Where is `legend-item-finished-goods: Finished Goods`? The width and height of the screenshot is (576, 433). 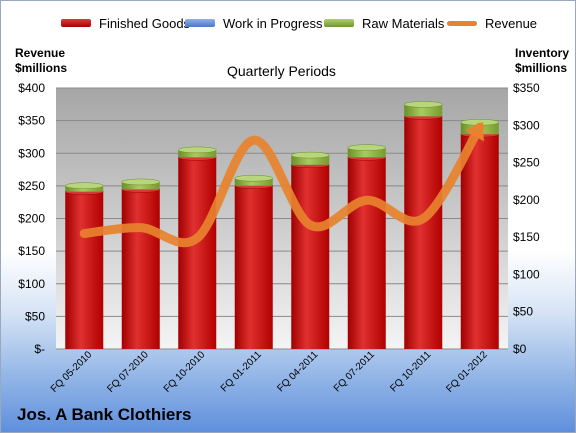 legend-item-finished-goods: Finished Goods is located at coordinates (125, 23).